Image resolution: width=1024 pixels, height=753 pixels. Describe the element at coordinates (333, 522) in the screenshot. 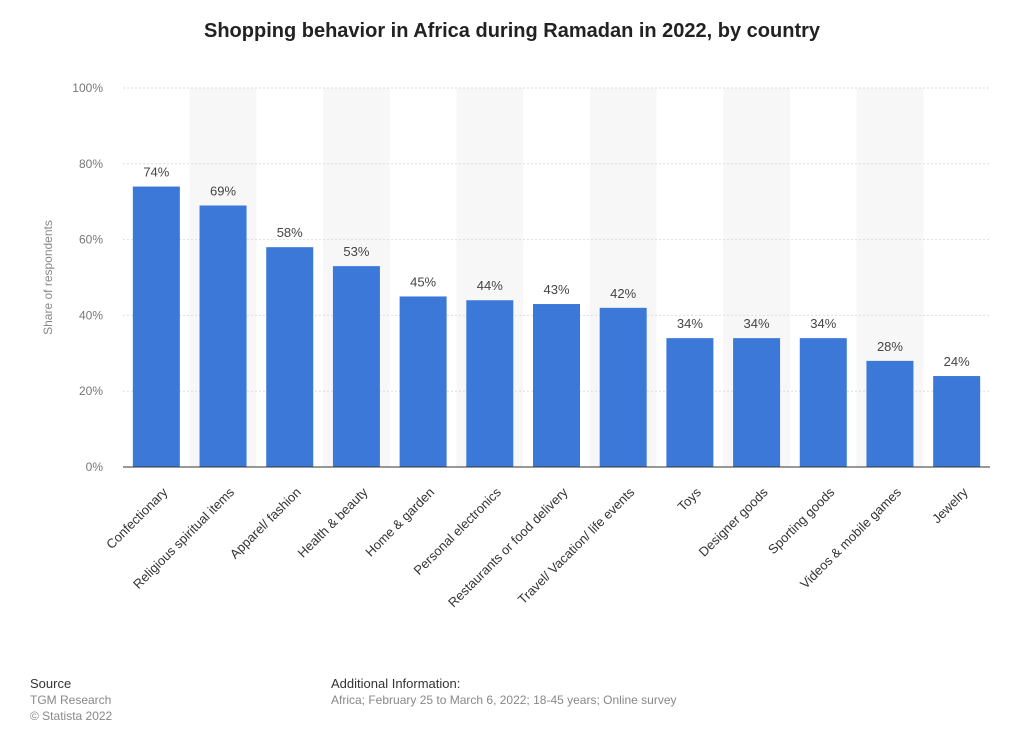

I see `category-label: Health & beauty` at that location.